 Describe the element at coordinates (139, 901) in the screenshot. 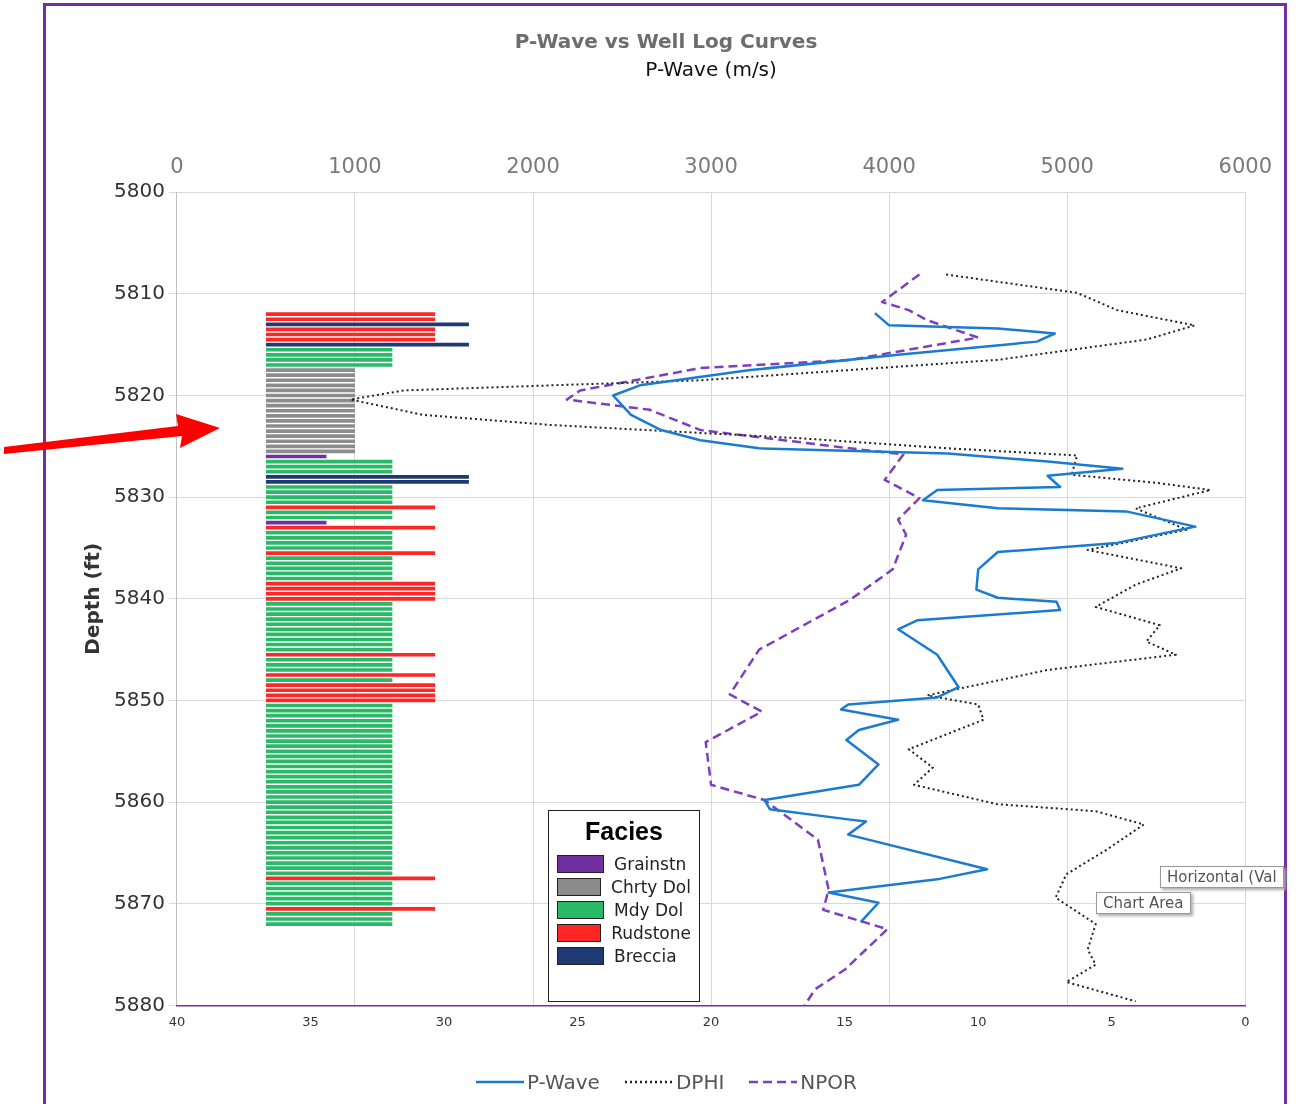

I see `y-tick-label: 5870` at that location.